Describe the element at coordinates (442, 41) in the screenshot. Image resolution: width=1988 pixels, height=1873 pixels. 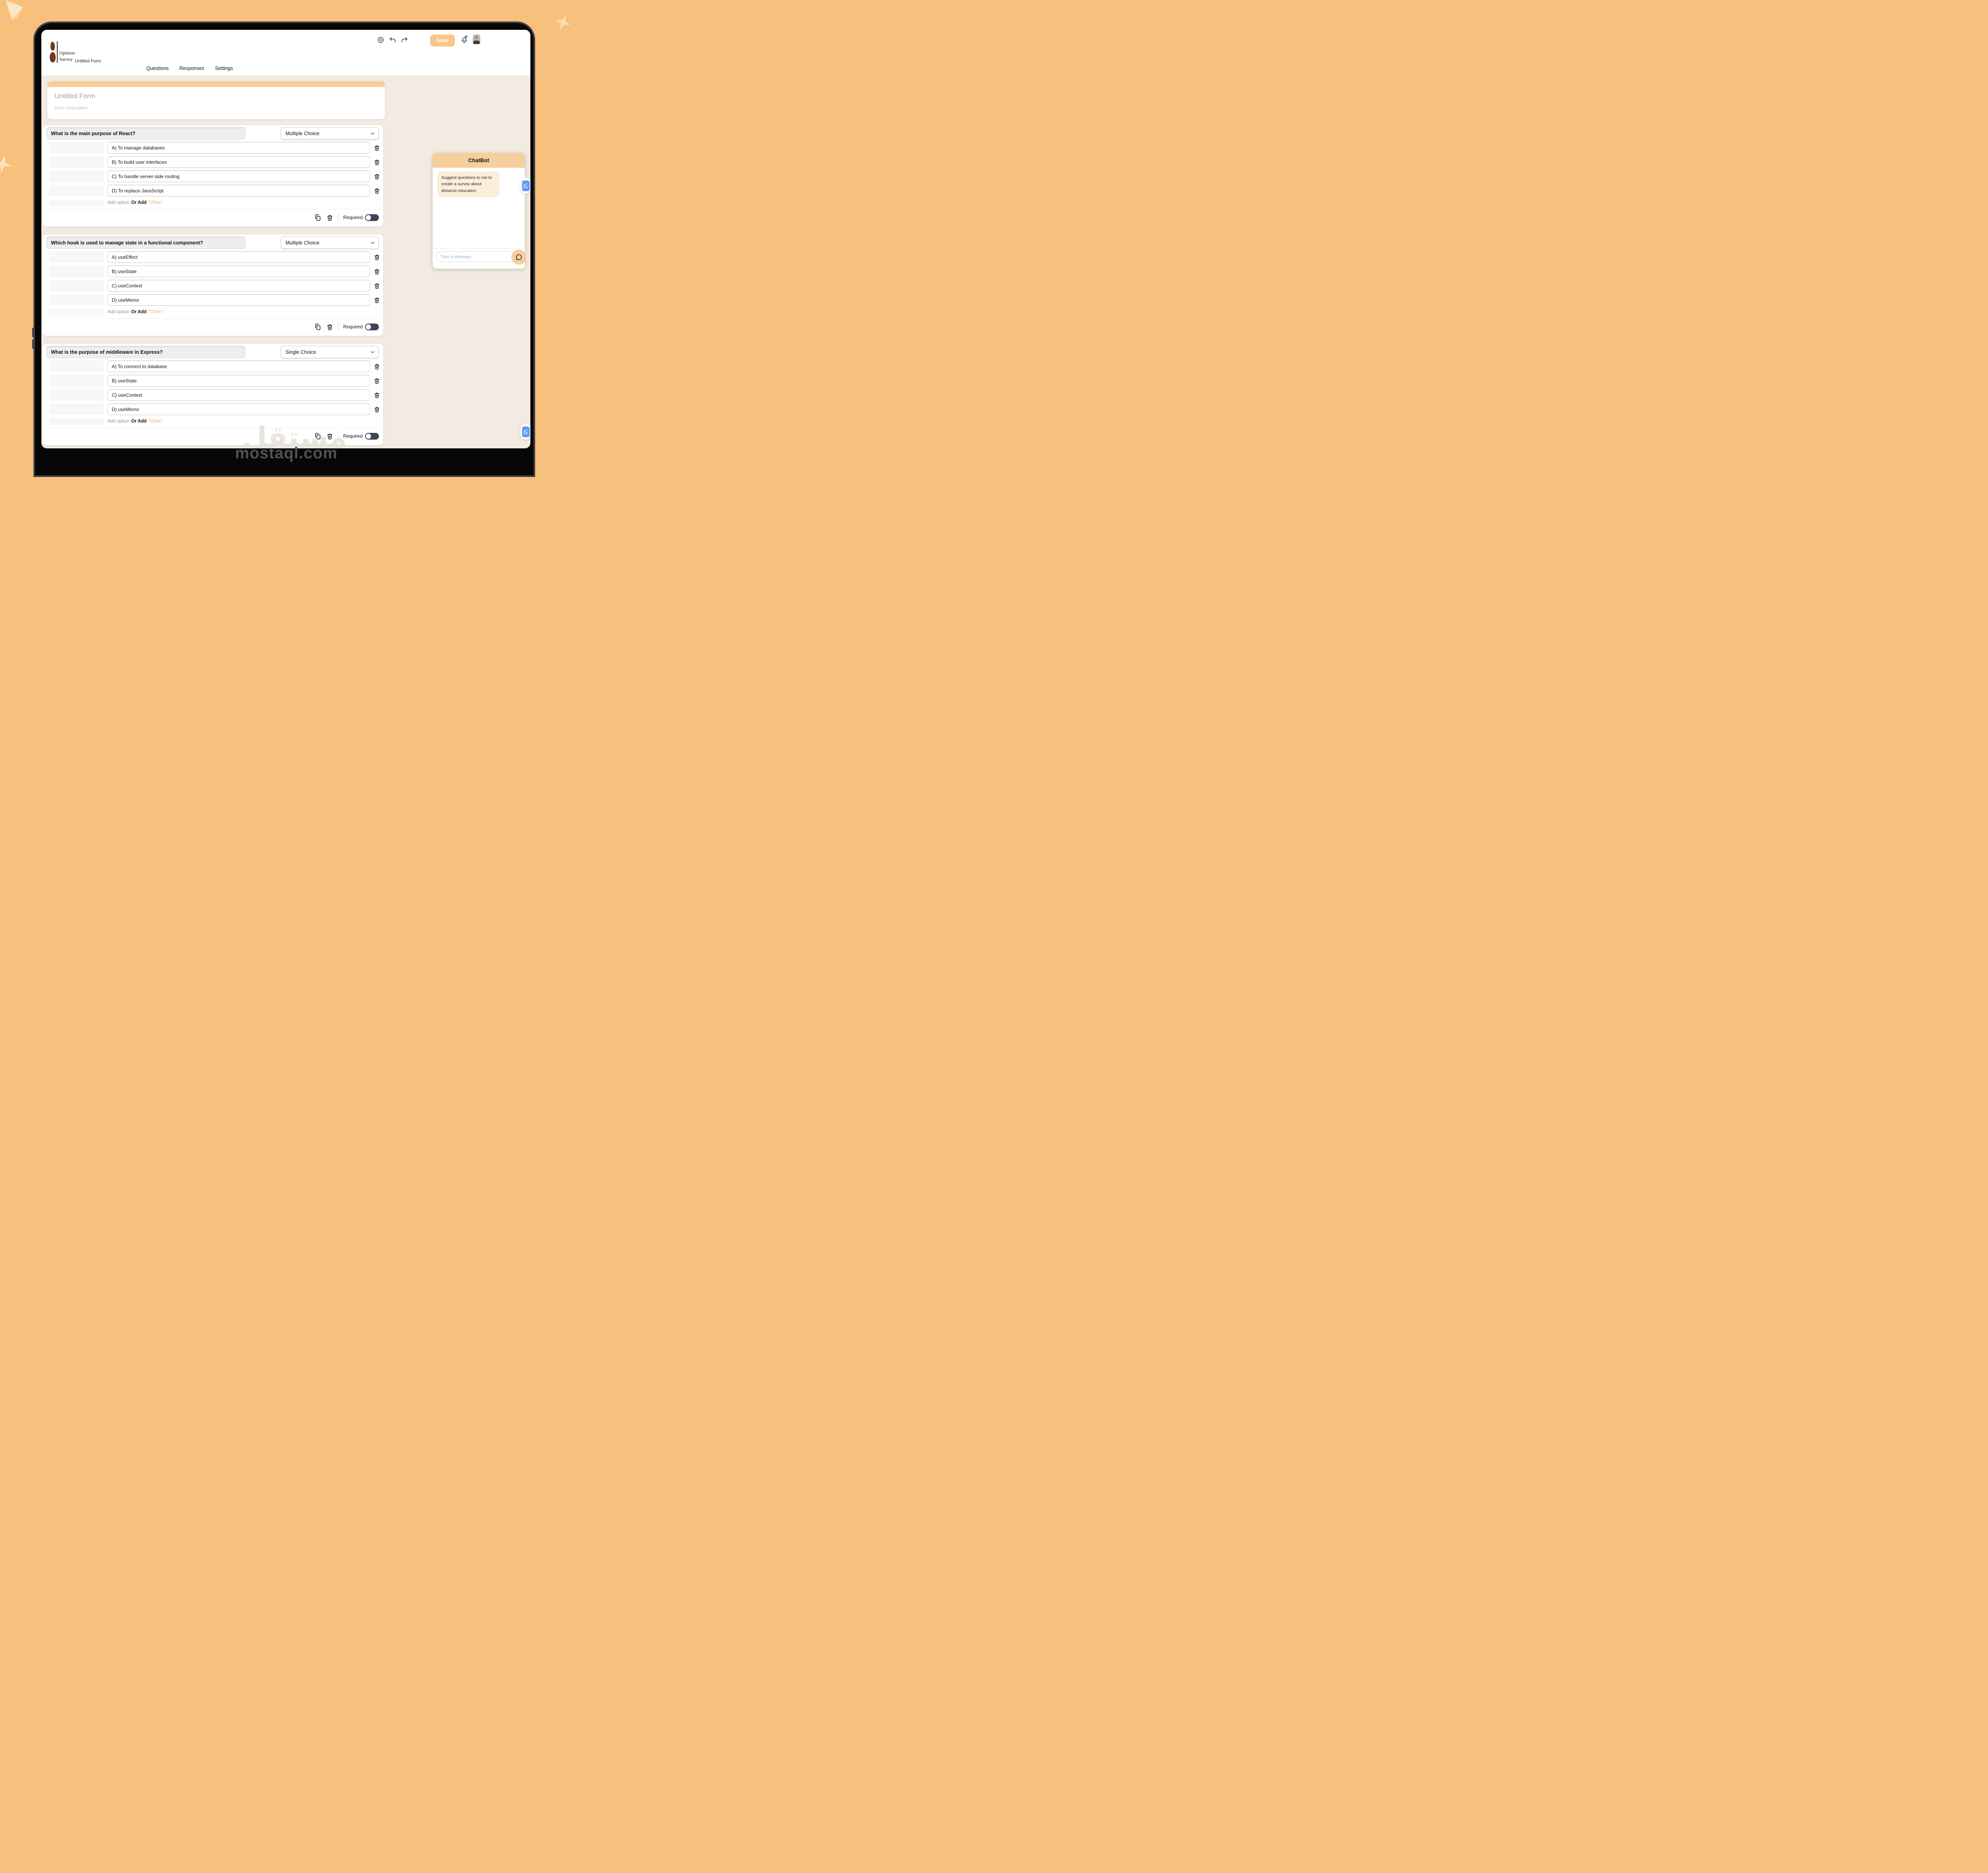
I see `send-button: Send` at that location.